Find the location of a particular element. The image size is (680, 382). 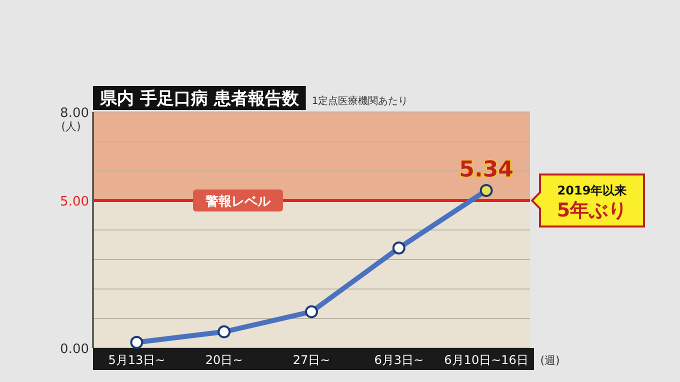

x-tick-label: 5月13日~ is located at coordinates (137, 360).